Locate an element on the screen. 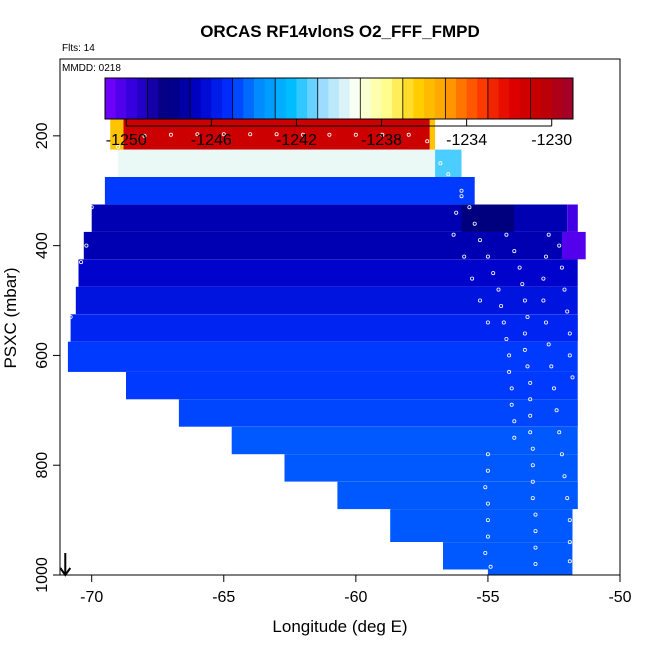 Image resolution: width=650 pixels, height=650 pixels. colorbar: -1250 -1246 -1242 -1238 -1234 -1230 is located at coordinates (339, 113).